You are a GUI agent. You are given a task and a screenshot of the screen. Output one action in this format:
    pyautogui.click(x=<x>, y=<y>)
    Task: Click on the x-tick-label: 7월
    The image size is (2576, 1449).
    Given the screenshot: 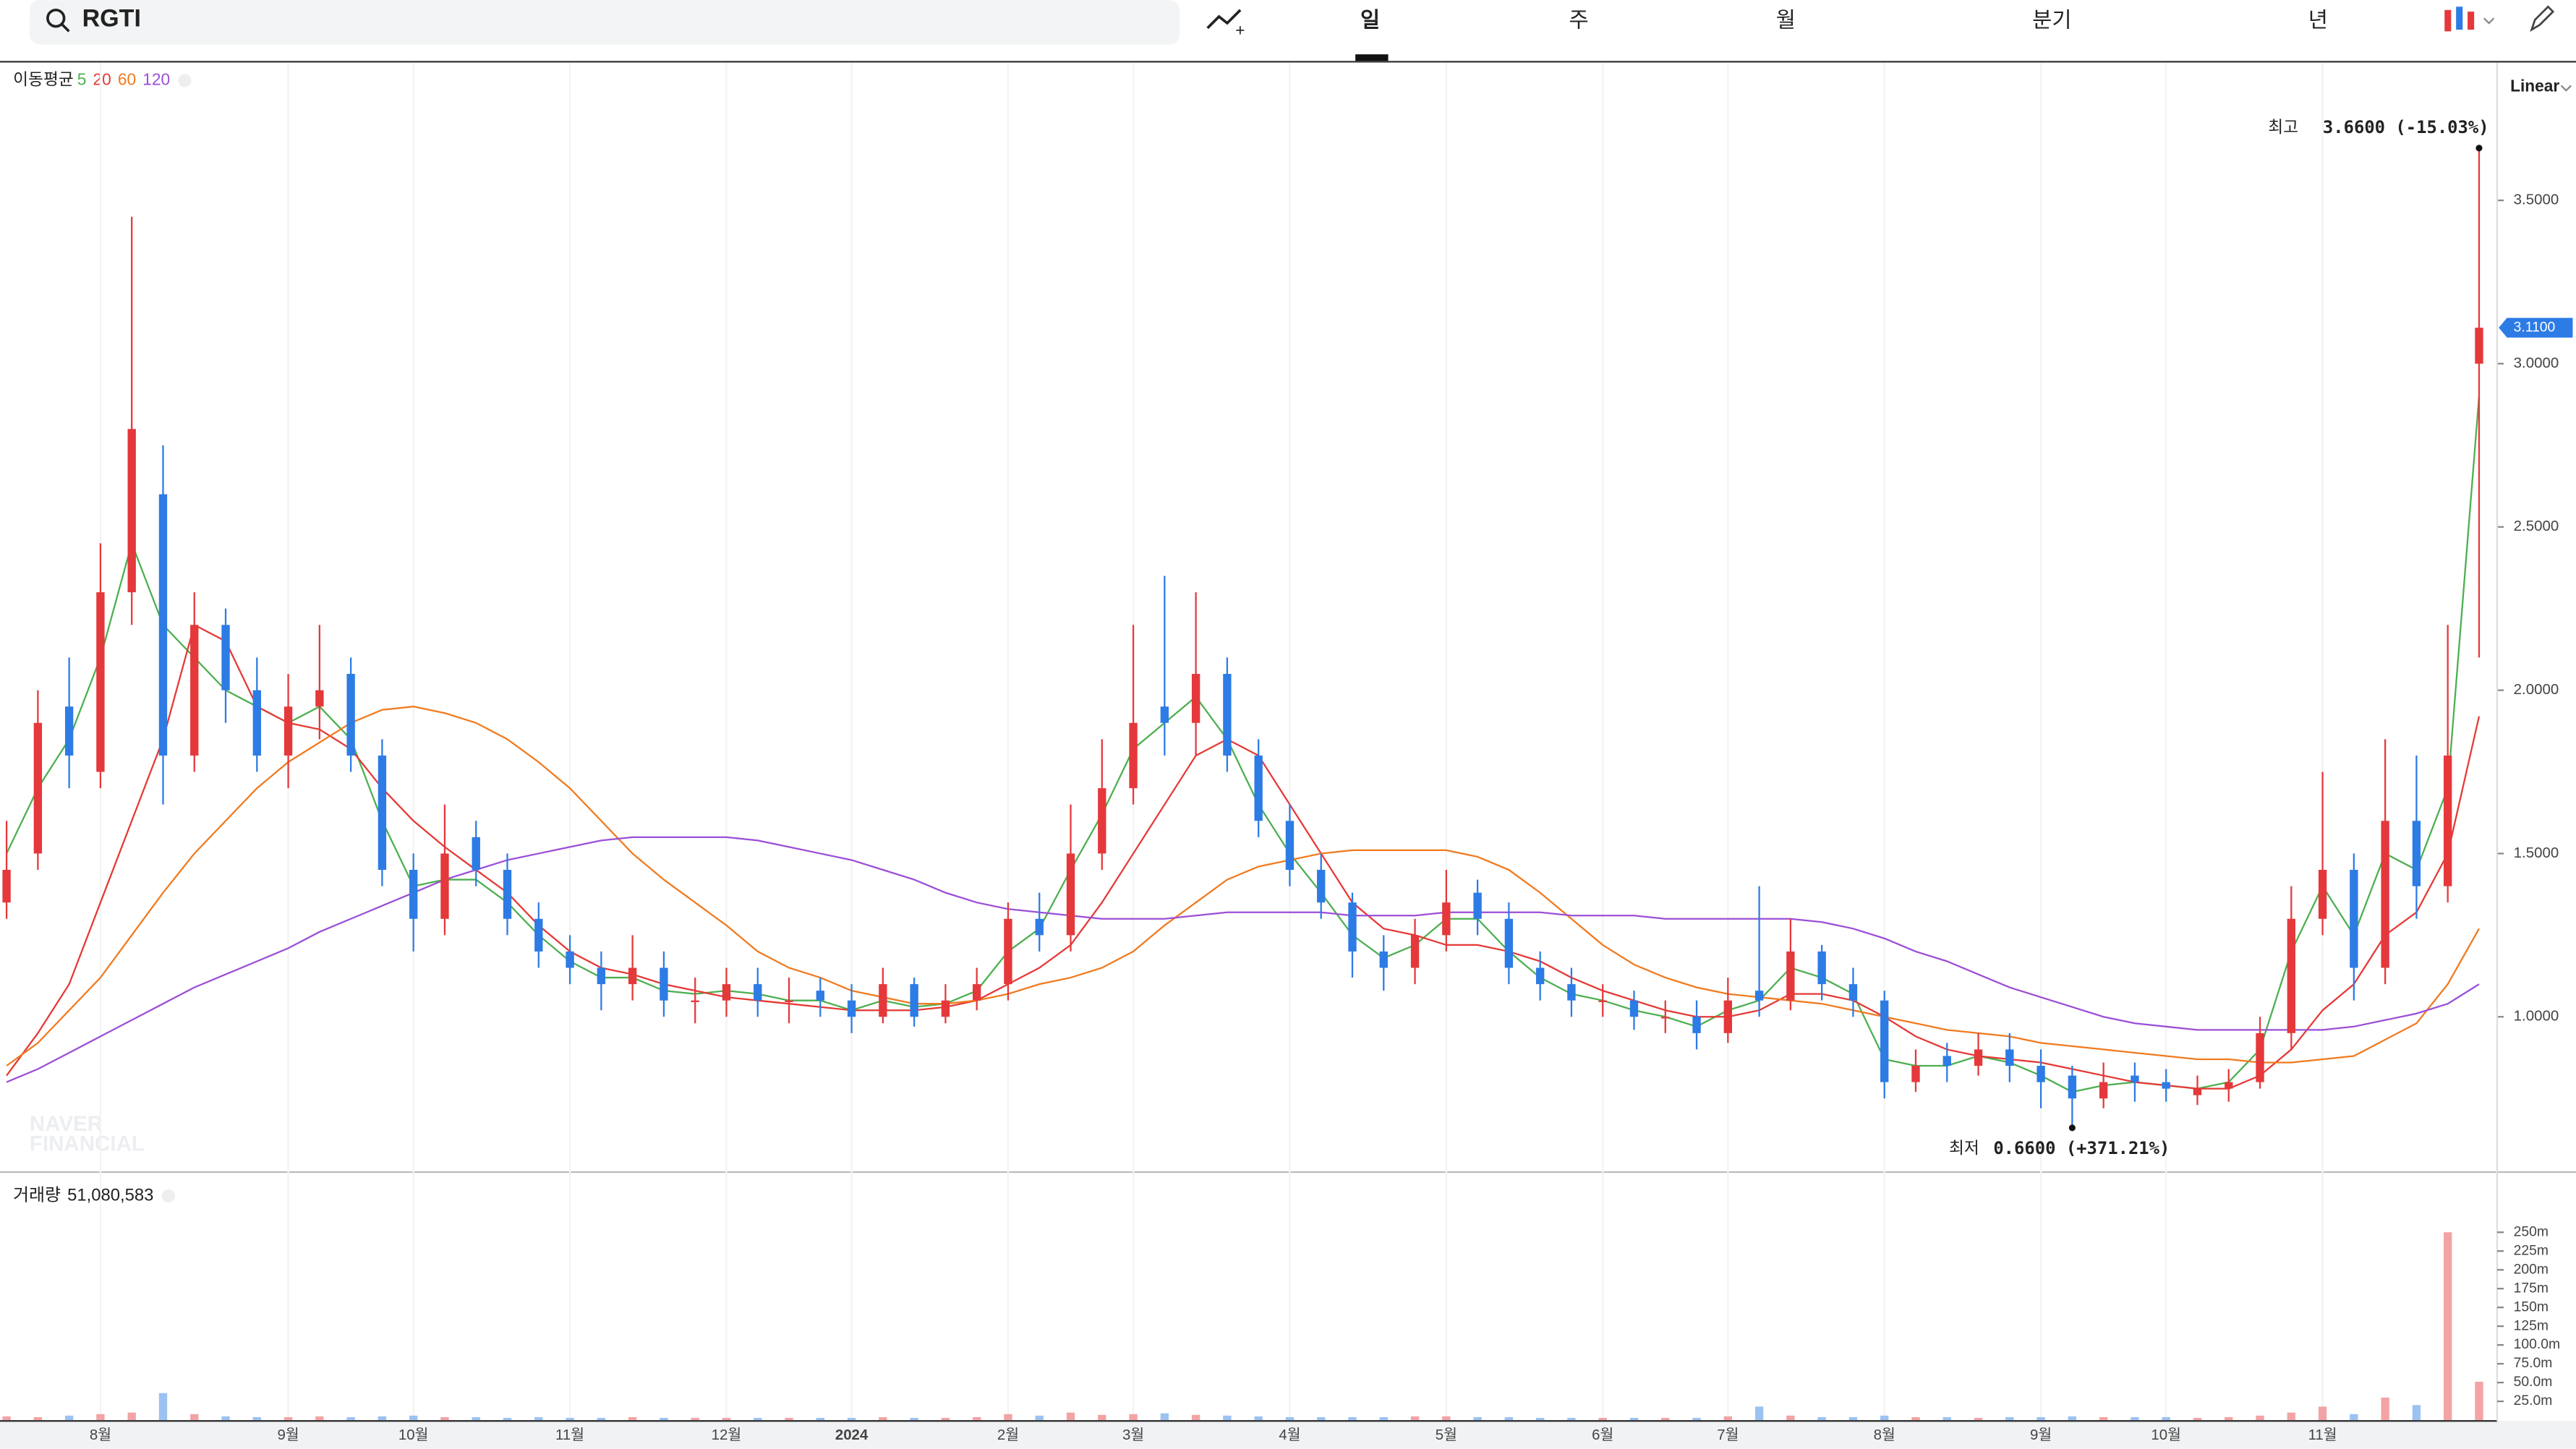 What is the action you would take?
    pyautogui.click(x=1728, y=1435)
    